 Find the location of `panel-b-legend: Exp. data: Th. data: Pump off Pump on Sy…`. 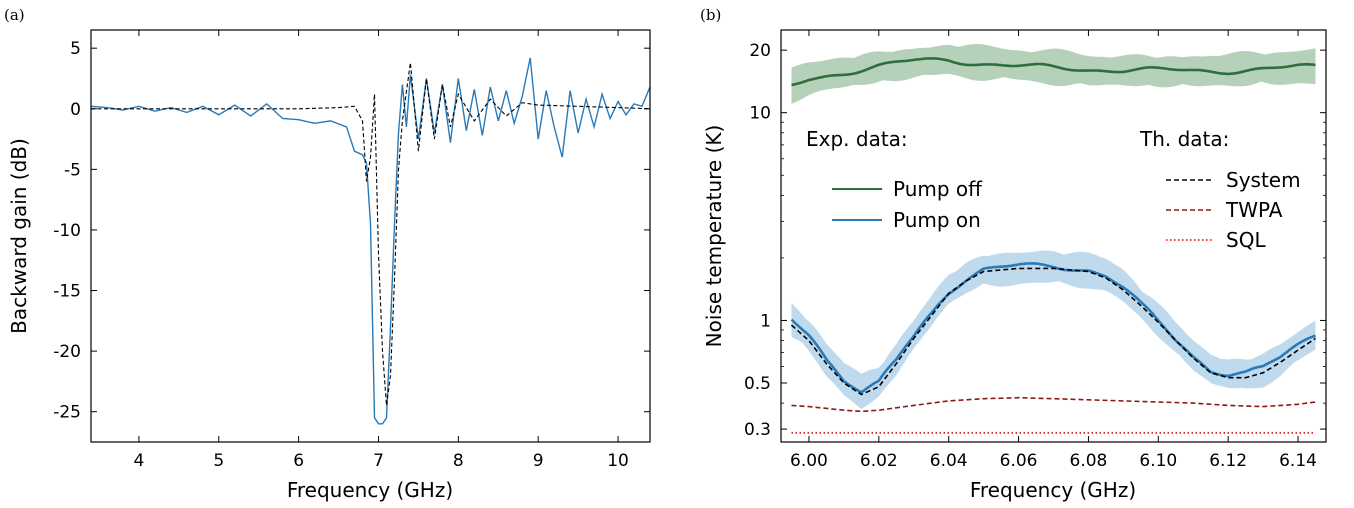

panel-b-legend: Exp. data: Th. data: Pump off Pump on Sy… is located at coordinates (1053, 189).